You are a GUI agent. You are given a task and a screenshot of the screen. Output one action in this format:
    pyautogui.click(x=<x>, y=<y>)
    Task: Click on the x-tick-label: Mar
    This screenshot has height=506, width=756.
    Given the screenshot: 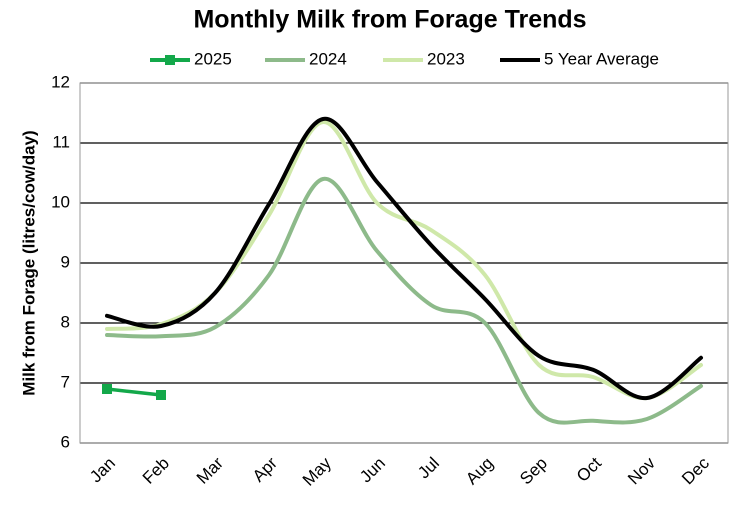 What is the action you would take?
    pyautogui.click(x=210, y=470)
    